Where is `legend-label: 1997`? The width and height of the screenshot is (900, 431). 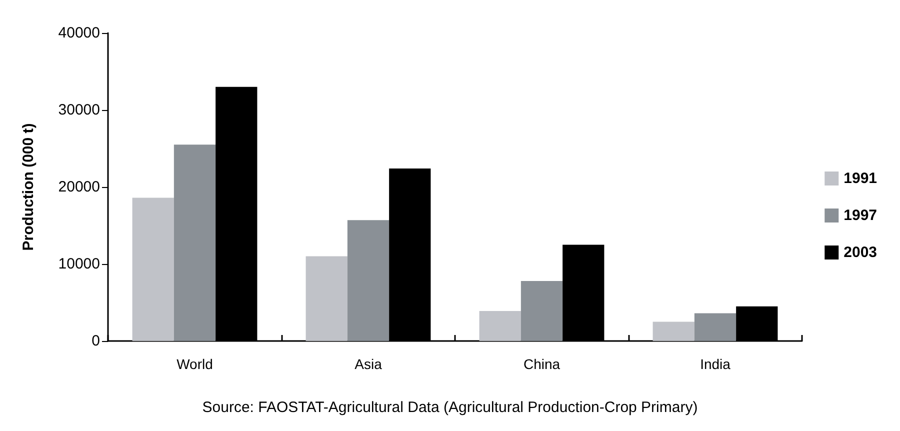
legend-label: 1997 is located at coordinates (861, 215).